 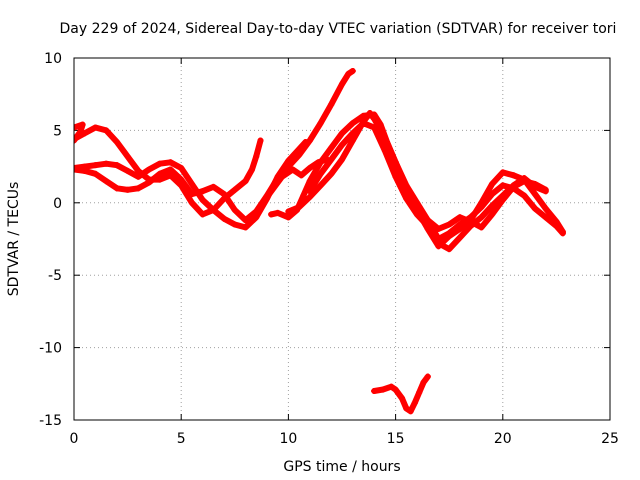 I want to click on y-tick-label: -15, so click(x=50, y=421).